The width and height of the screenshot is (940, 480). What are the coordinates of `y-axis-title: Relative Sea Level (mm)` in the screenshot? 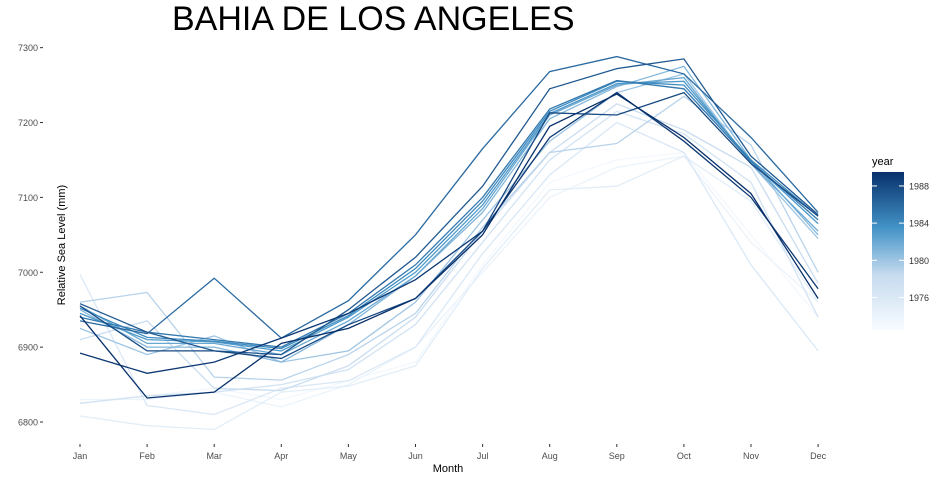 It's located at (62, 245).